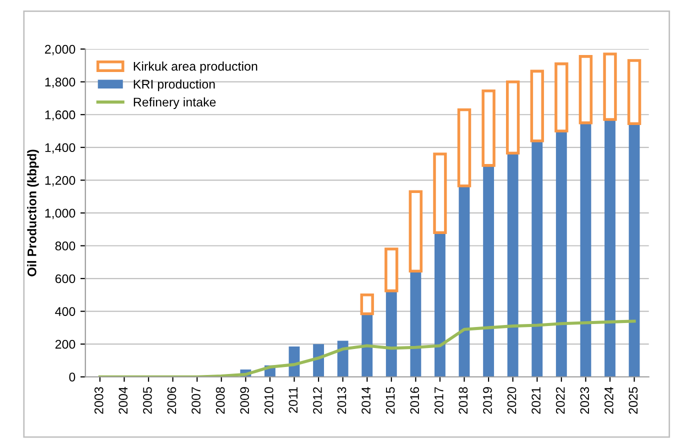  What do you see at coordinates (439, 400) in the screenshot?
I see `x-tick-label: 2017` at bounding box center [439, 400].